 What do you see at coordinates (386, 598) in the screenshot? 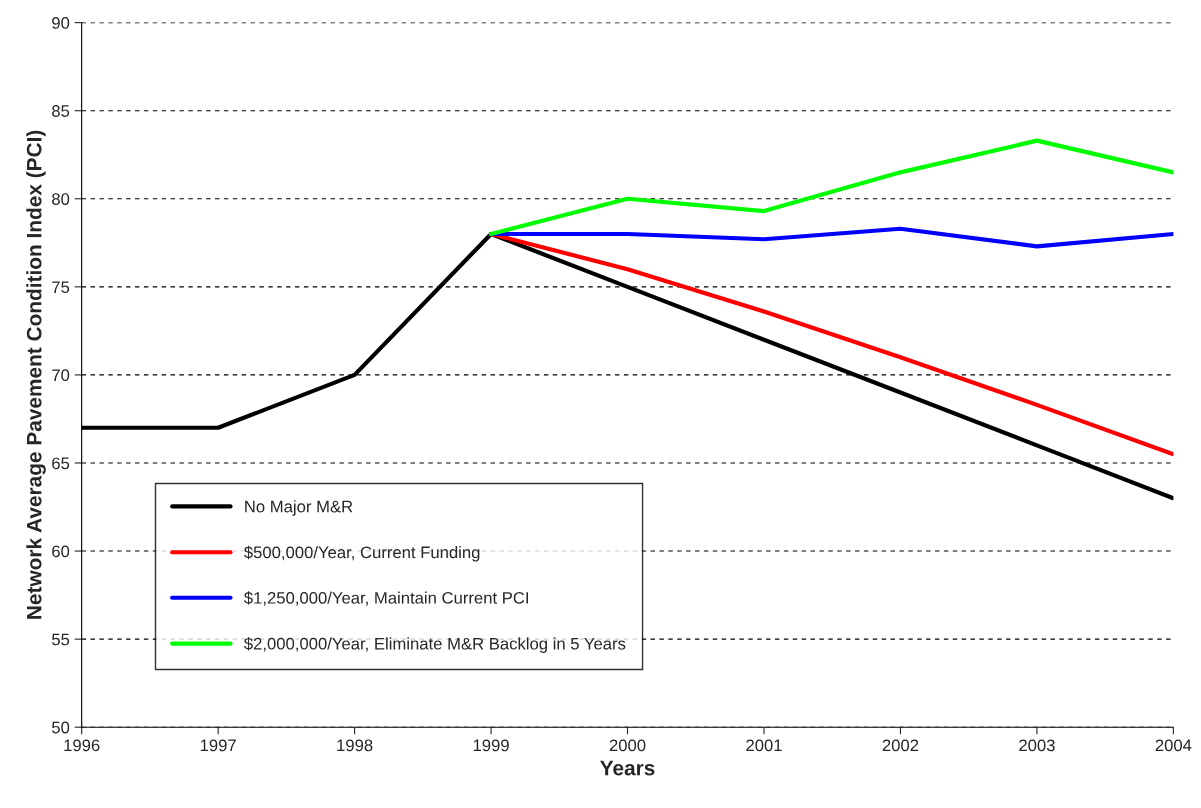
I see `legend-label: $1,250,000/Year, Maintain Current PCI` at bounding box center [386, 598].